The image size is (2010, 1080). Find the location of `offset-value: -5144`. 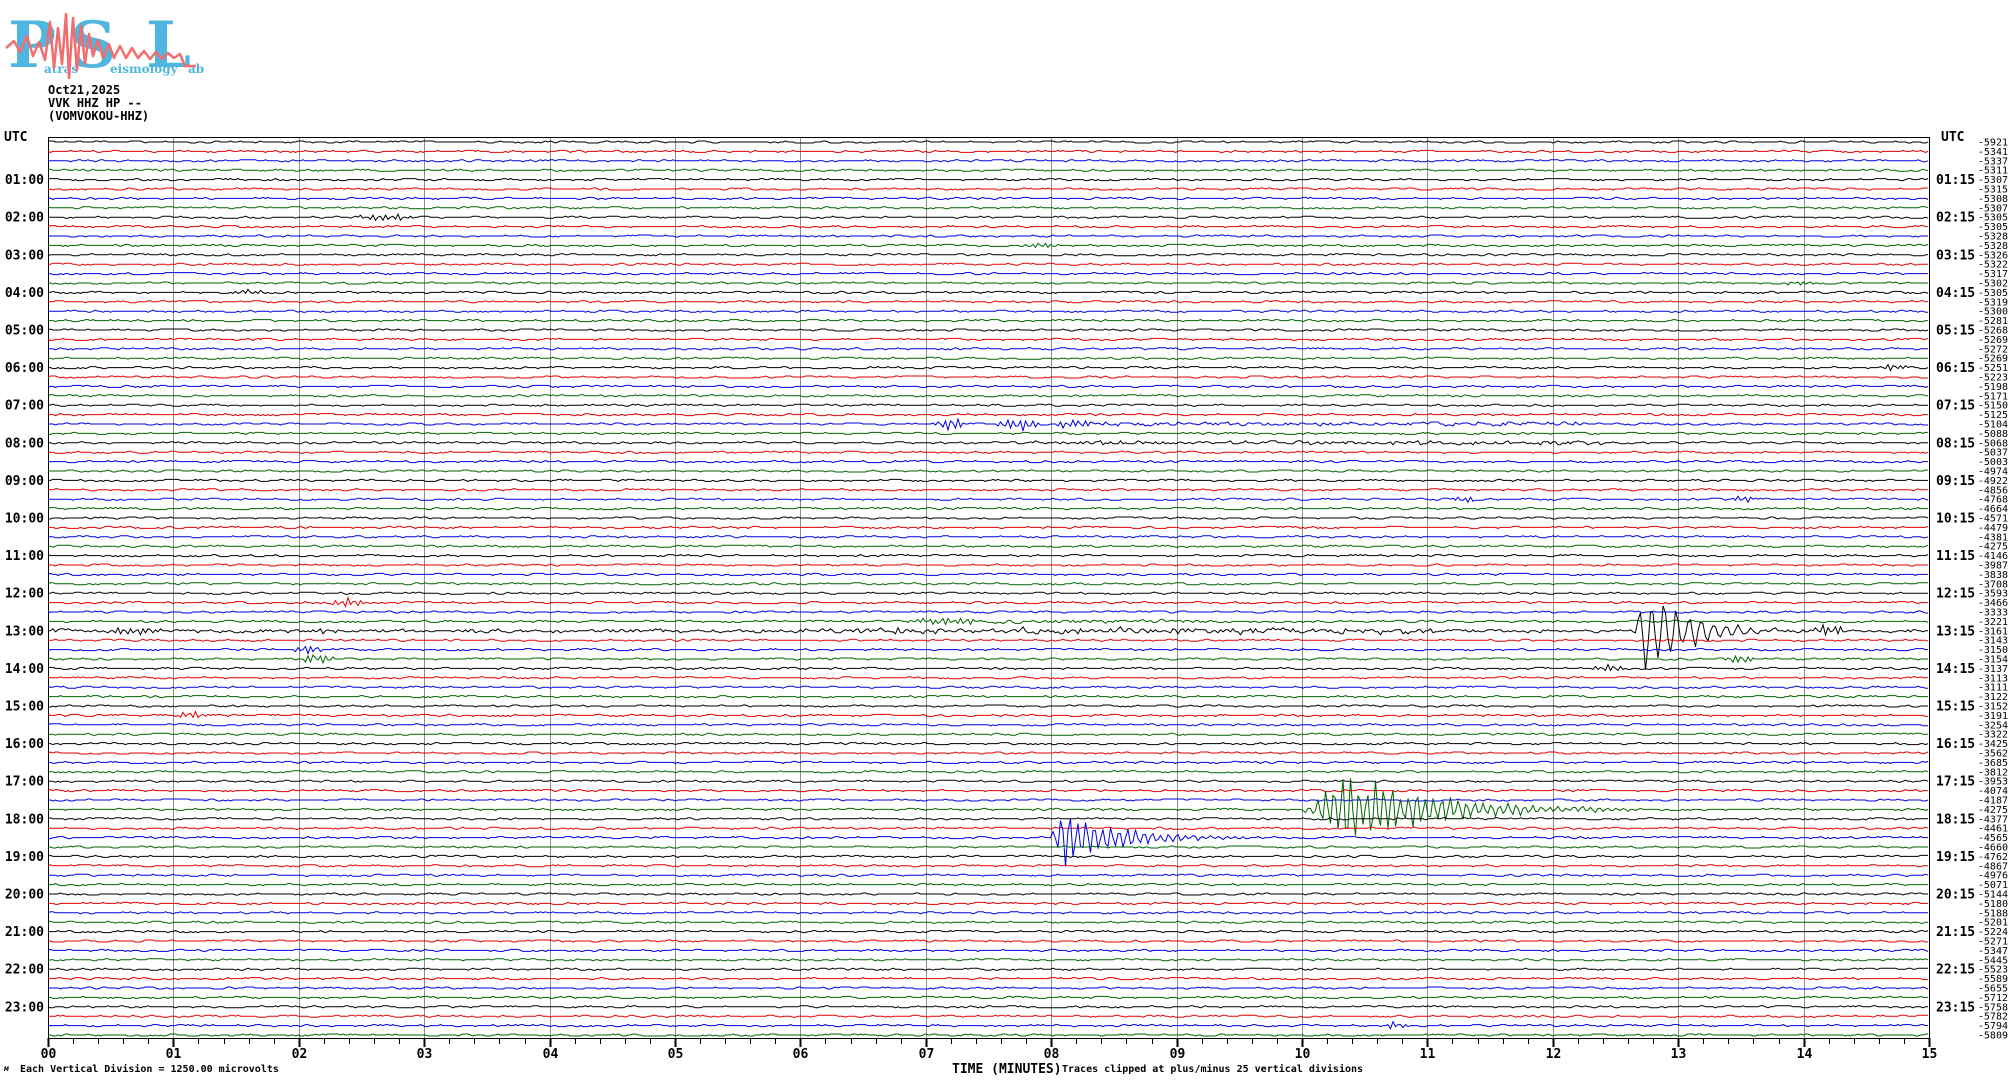

offset-value: -5144 is located at coordinates (1993, 895).